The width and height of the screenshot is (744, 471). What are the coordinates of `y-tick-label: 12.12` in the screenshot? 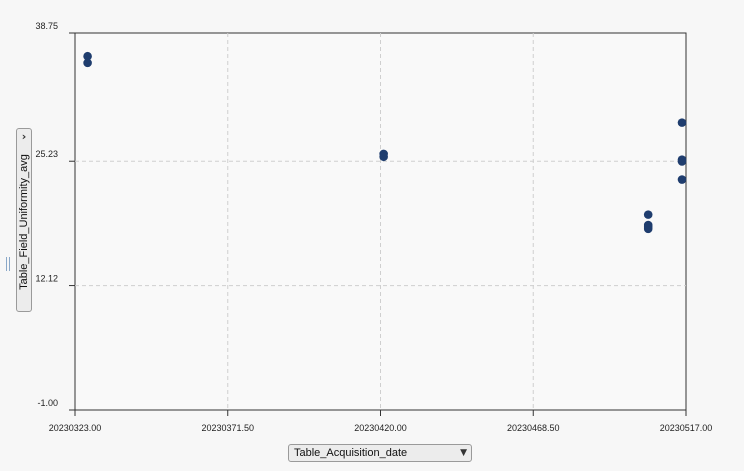 It's located at (46, 279).